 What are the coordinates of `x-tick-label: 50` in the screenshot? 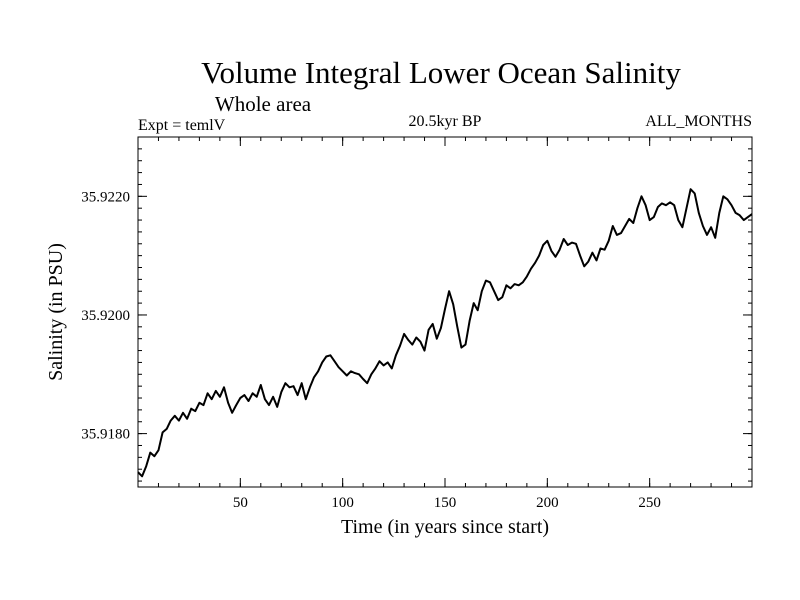 It's located at (240, 503).